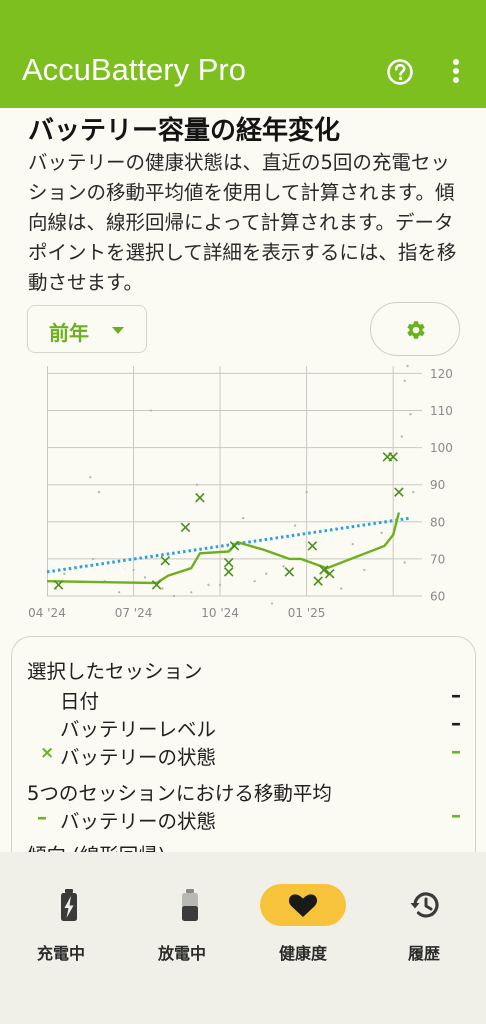 This screenshot has height=1024, width=486. I want to click on nav-item-discharging: 放電中, so click(182, 920).